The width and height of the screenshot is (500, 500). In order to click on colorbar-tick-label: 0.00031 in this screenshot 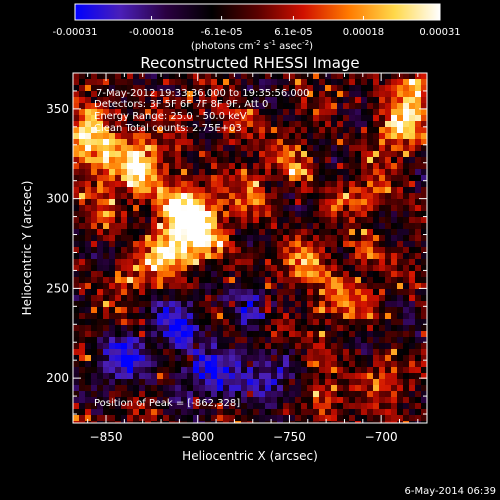, I will do `click(439, 32)`.